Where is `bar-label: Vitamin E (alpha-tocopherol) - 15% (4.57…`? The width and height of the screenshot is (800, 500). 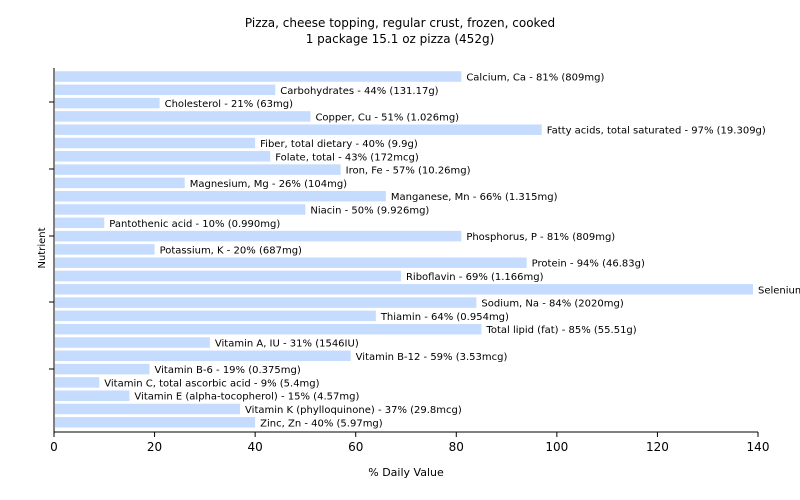 bar-label: Vitamin E (alpha-tocopherol) - 15% (4.57… is located at coordinates (246, 397).